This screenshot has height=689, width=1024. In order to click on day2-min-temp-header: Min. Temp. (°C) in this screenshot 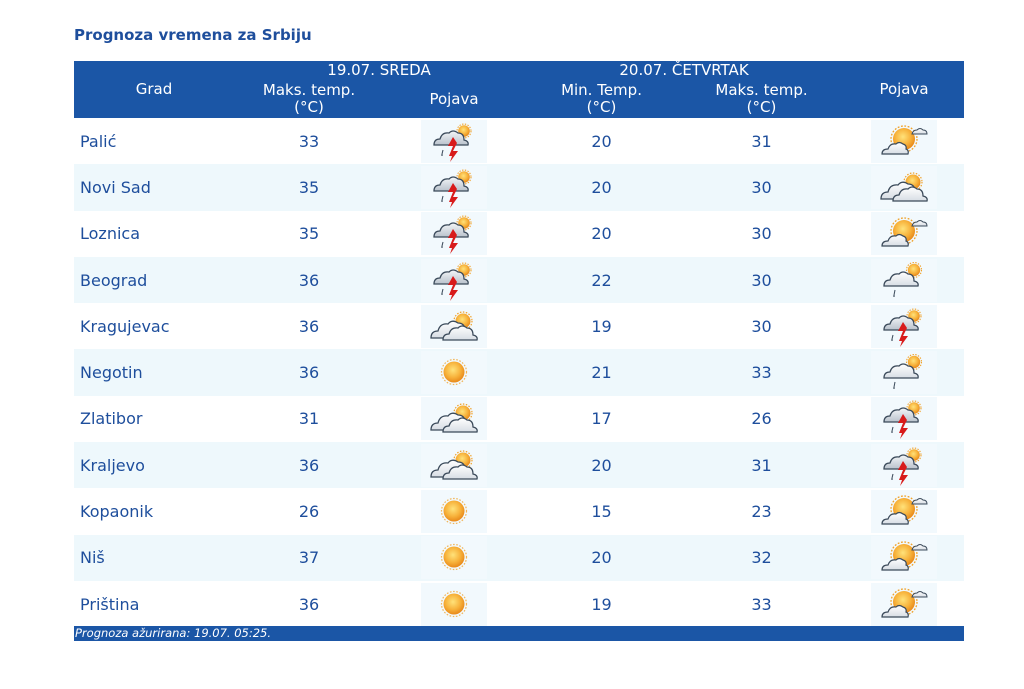, I will do `click(601, 99)`.